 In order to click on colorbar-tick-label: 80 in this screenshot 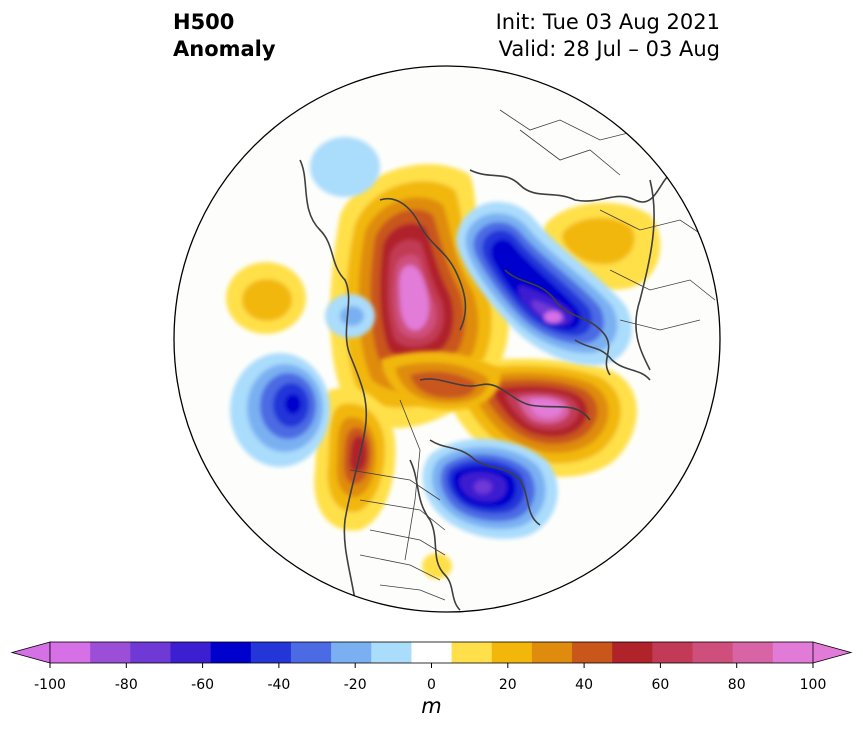, I will do `click(737, 685)`.